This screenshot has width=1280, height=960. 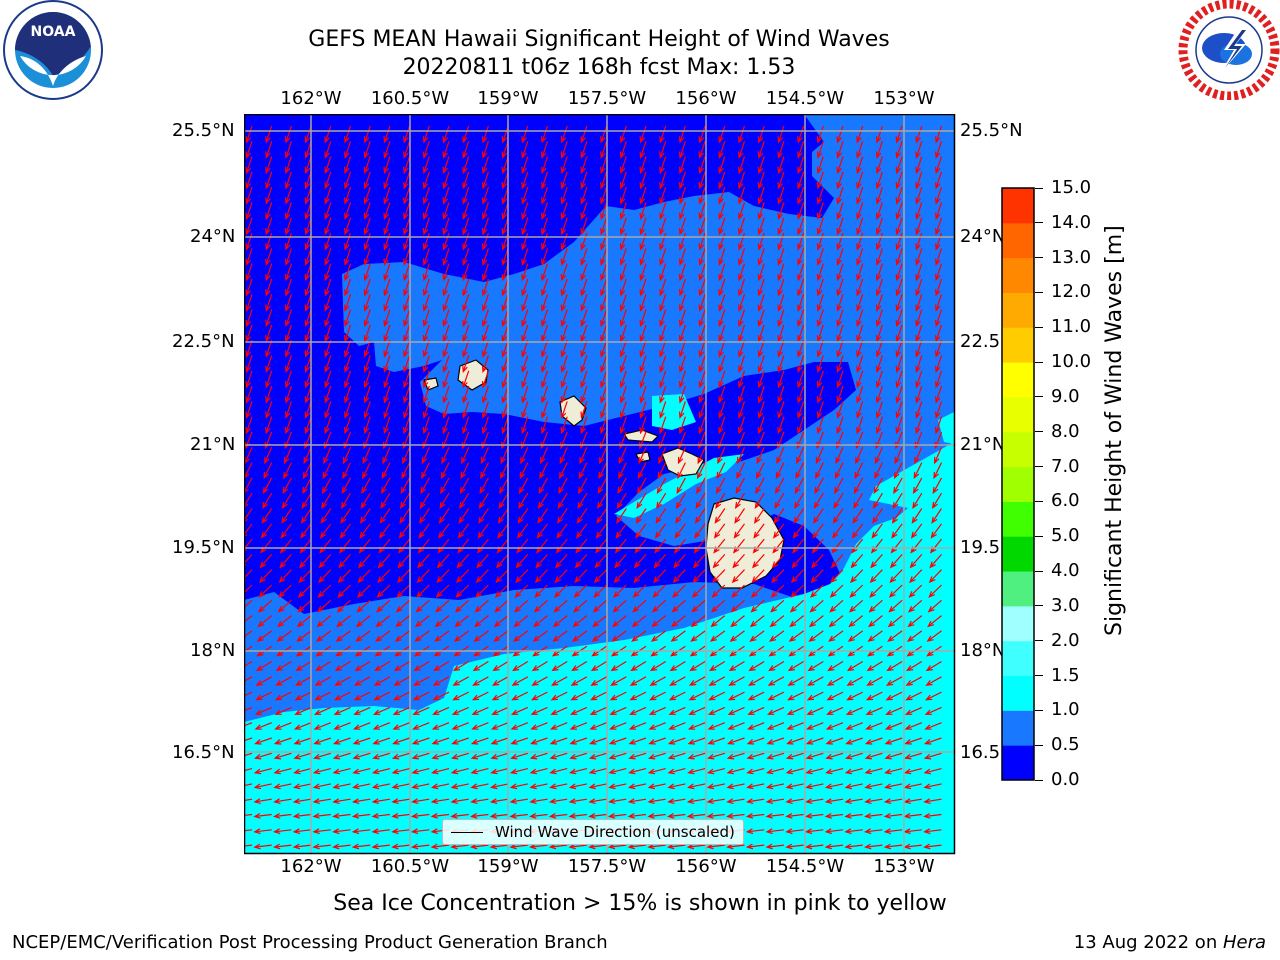 What do you see at coordinates (1065, 501) in the screenshot?
I see `colorbar-tick-label: 6.0` at bounding box center [1065, 501].